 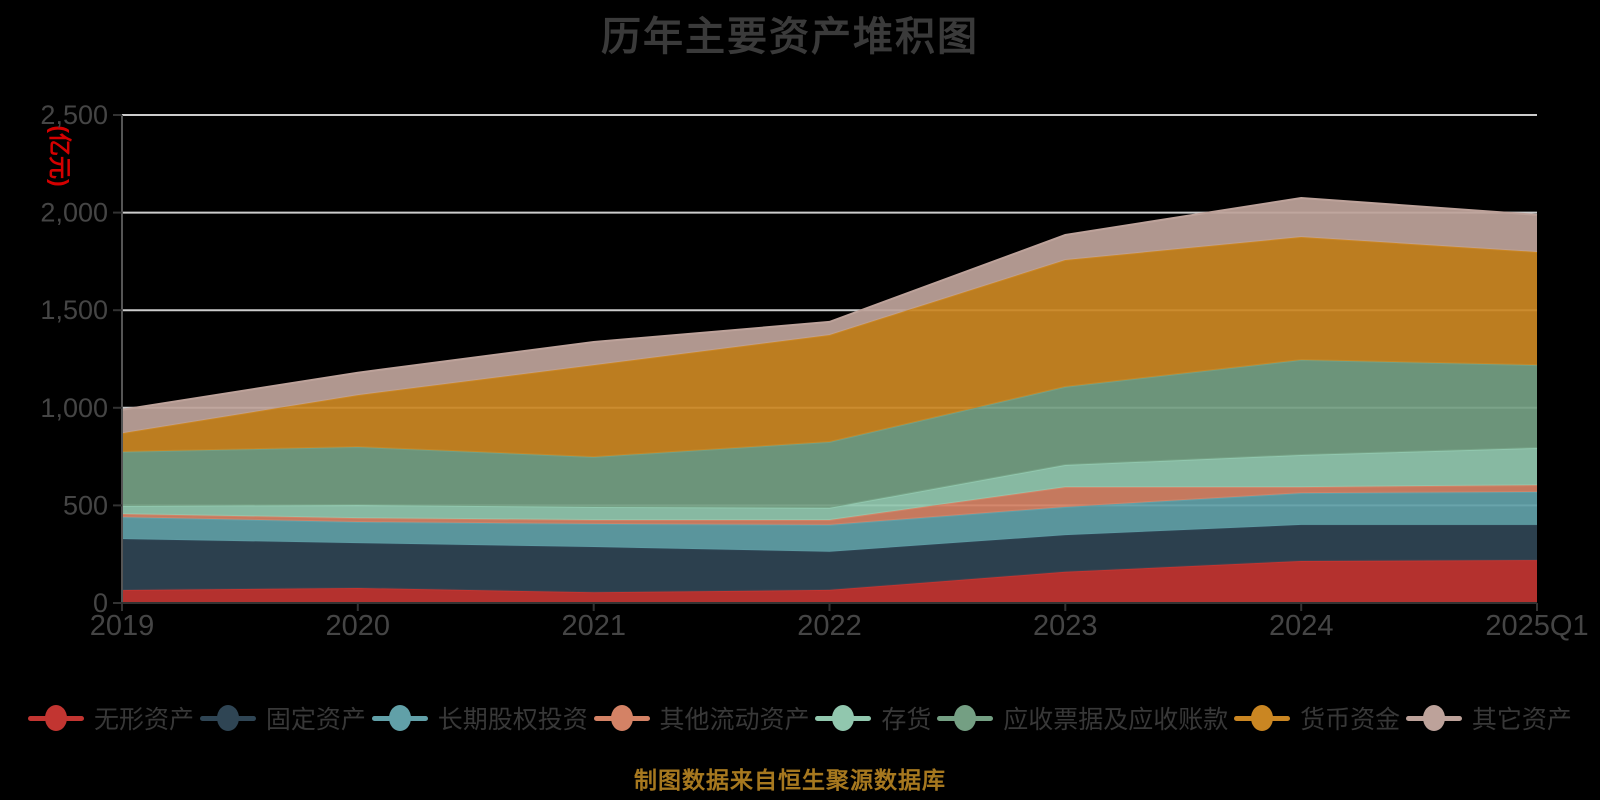 I want to click on legend-item-6: 货币资金, so click(x=1317, y=718).